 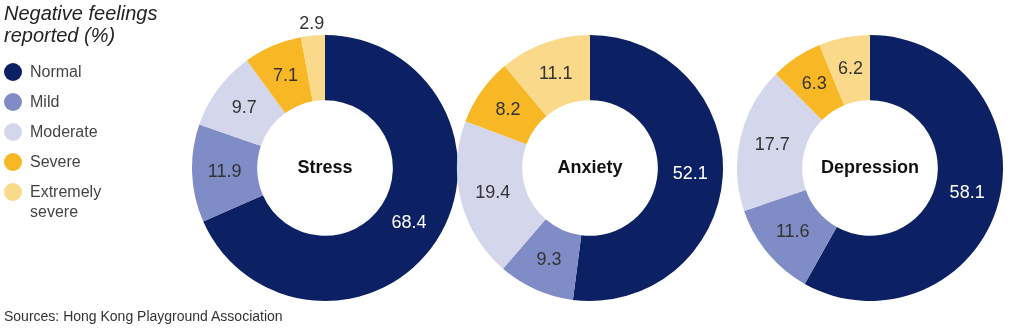 I want to click on text: Anxiety, so click(x=590, y=166).